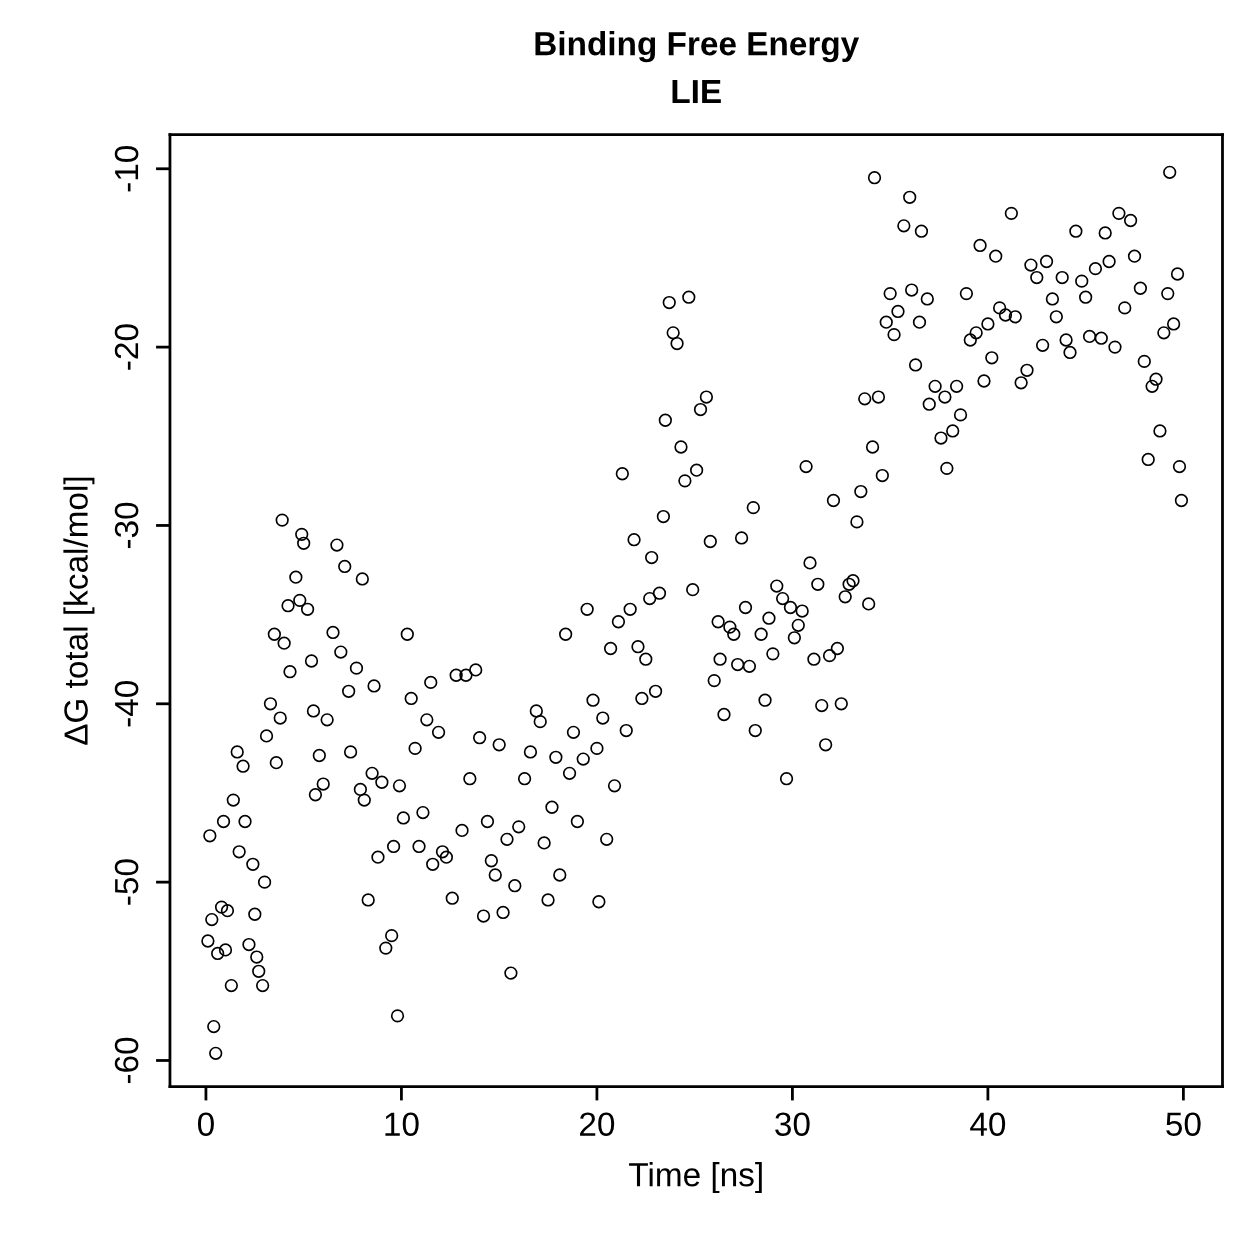 The width and height of the screenshot is (1259, 1259). I want to click on x-tick-label: 10, so click(402, 1124).